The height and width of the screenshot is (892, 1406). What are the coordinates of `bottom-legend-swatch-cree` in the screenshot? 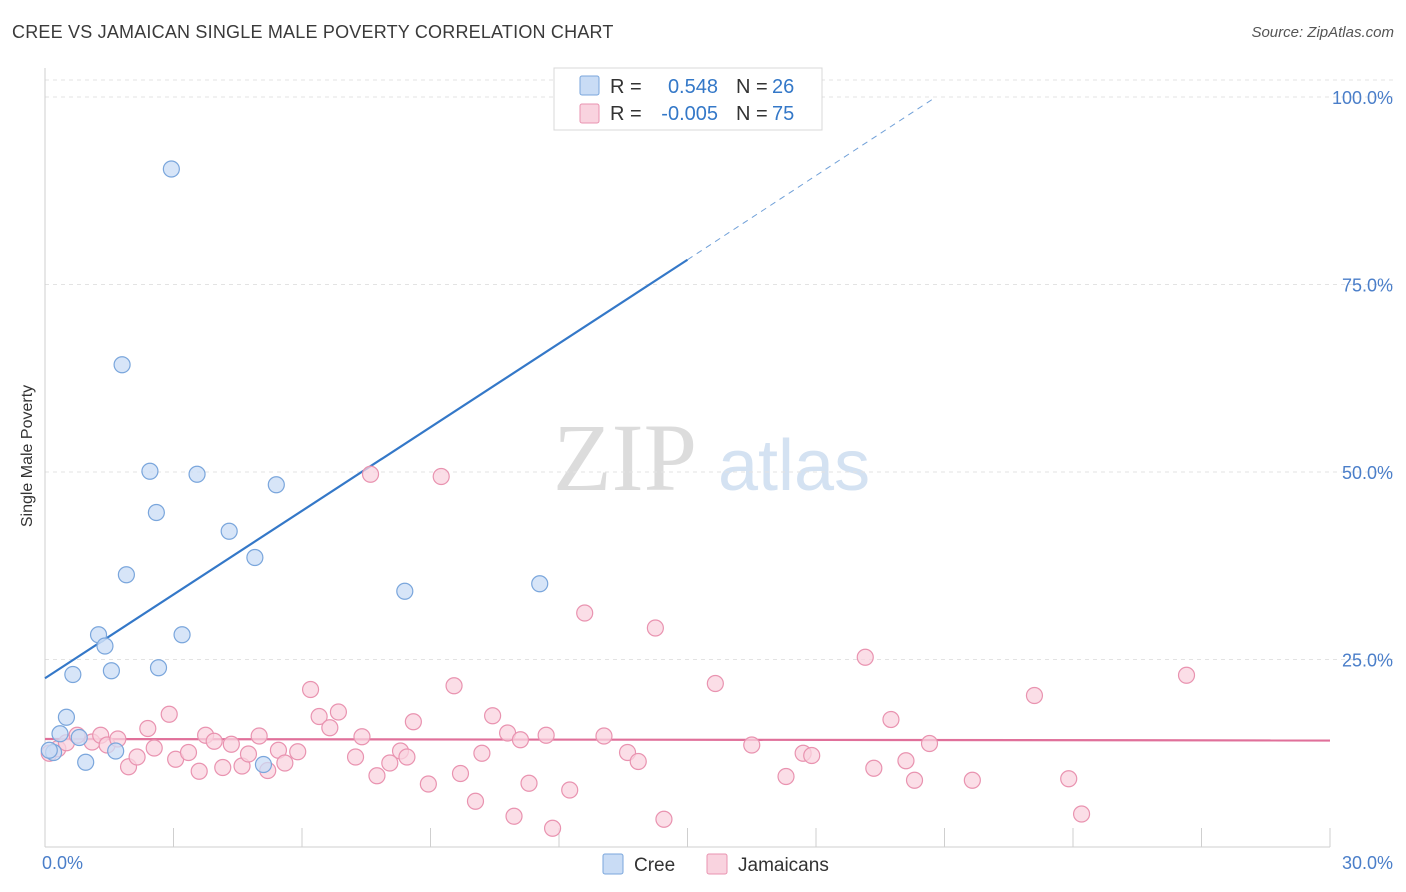 It's located at (613, 864).